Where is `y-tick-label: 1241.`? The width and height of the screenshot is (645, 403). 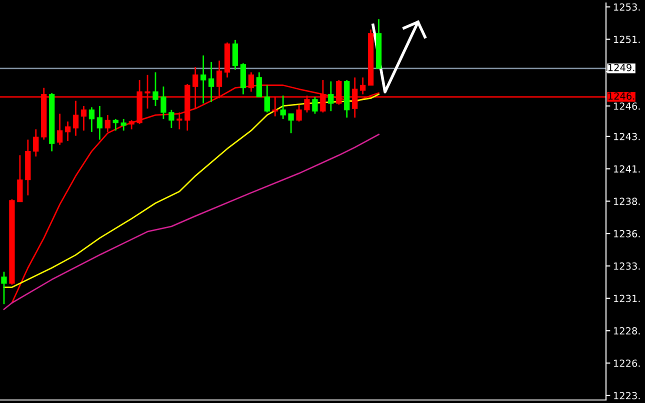
y-tick-label: 1241. is located at coordinates (627, 168).